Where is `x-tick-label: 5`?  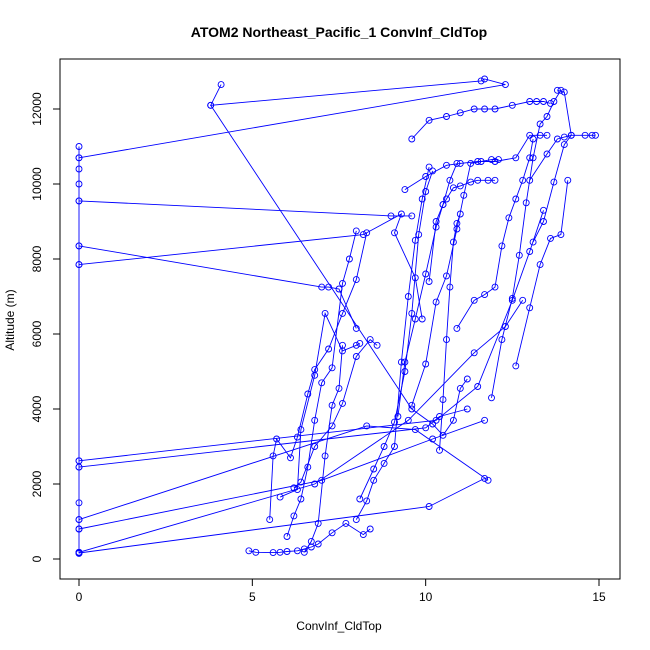
x-tick-label: 5 is located at coordinates (252, 597).